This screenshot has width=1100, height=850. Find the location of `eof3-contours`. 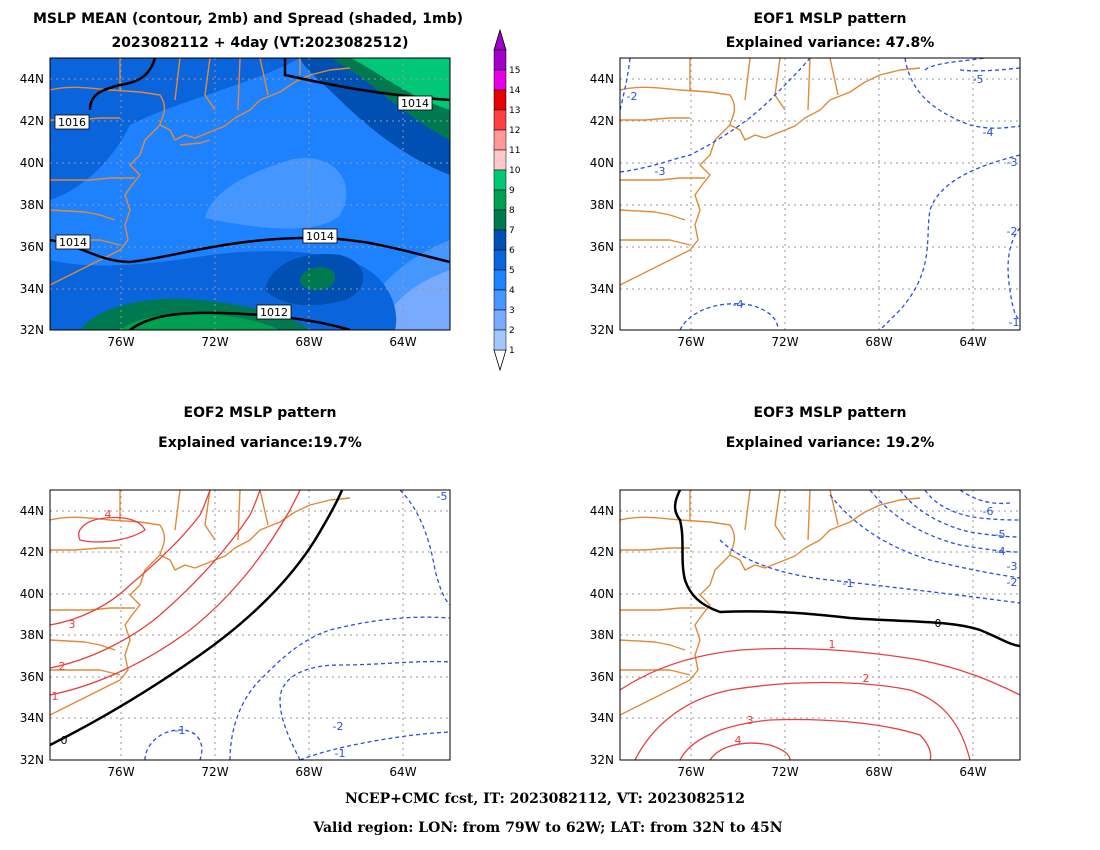

eof3-contours is located at coordinates (820, 625).